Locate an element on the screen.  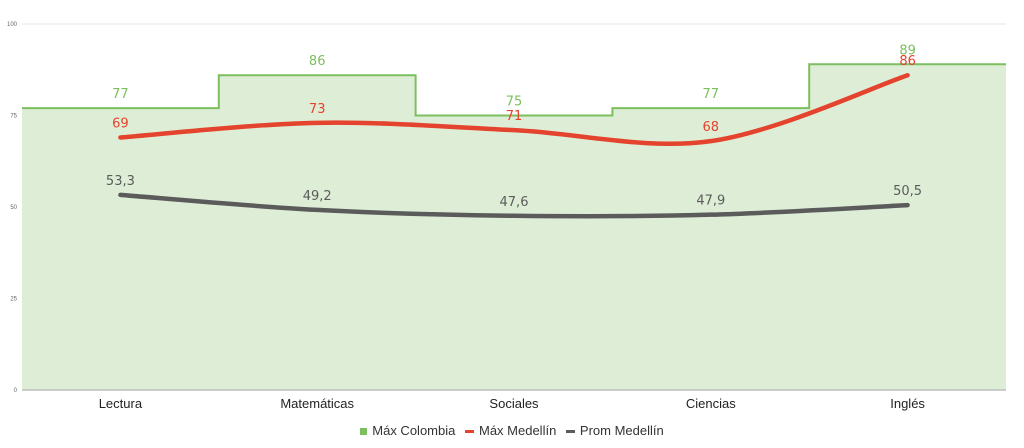
data-label: 75 is located at coordinates (514, 102).